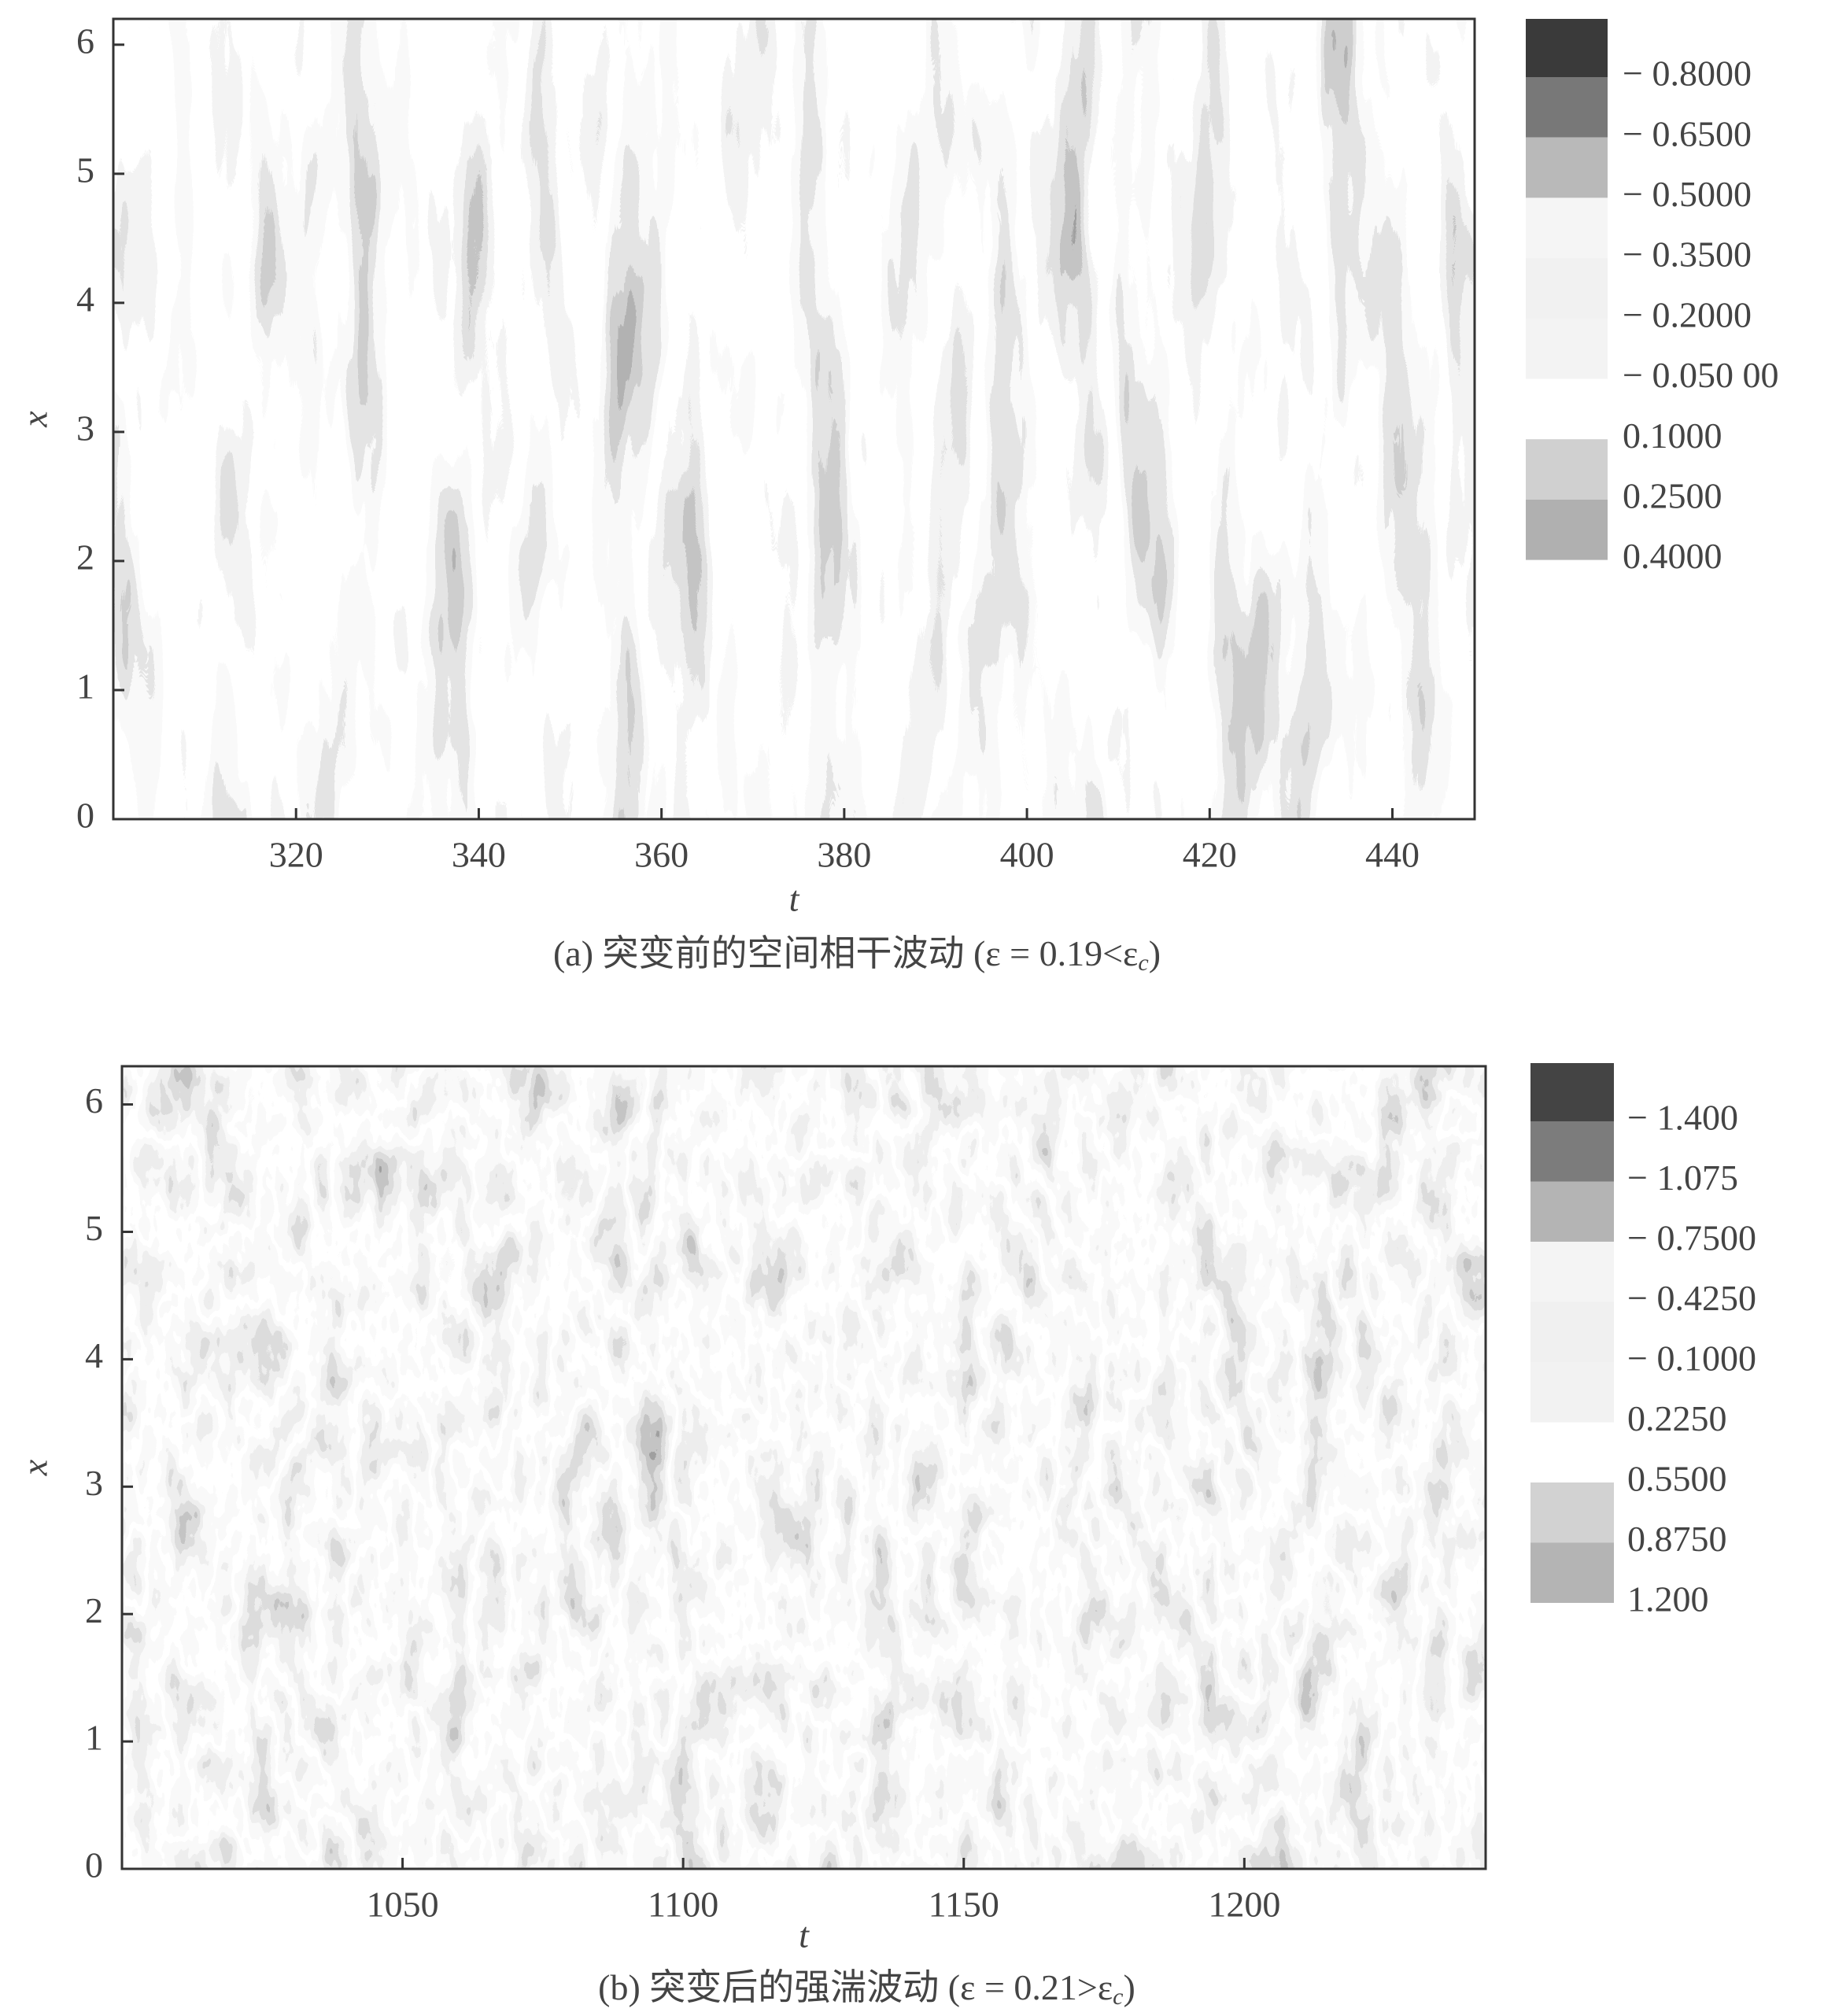 The width and height of the screenshot is (1824, 2016). Describe the element at coordinates (1682, 1178) in the screenshot. I see `legend-label: − 1.075` at that location.